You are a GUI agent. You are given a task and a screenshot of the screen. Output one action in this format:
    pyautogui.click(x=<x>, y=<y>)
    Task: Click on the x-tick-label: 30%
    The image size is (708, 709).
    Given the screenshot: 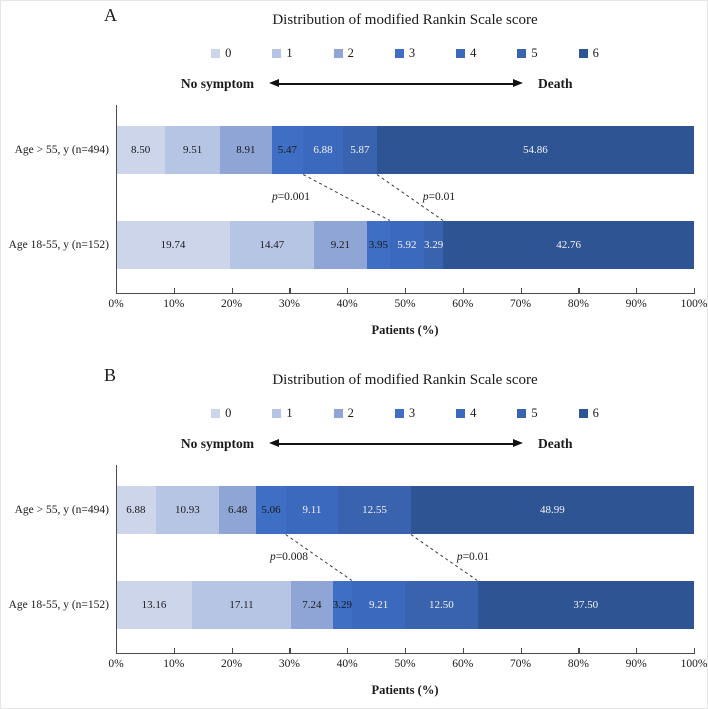 What is the action you would take?
    pyautogui.click(x=289, y=304)
    